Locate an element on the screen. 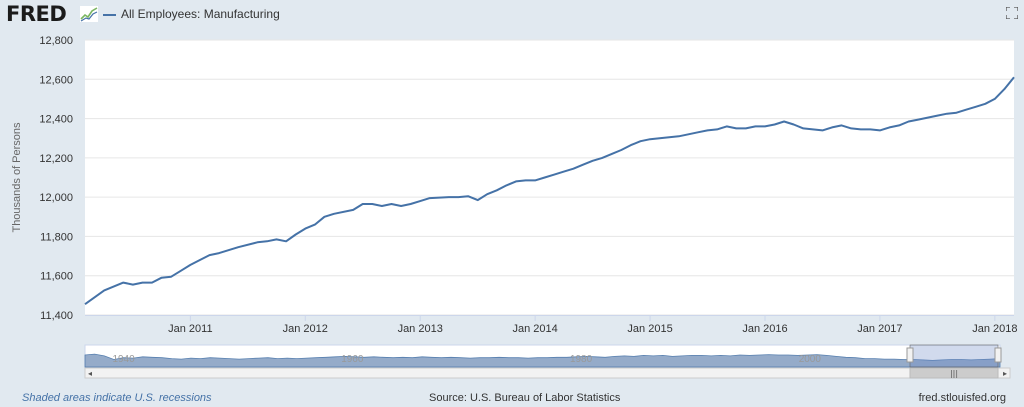 The width and height of the screenshot is (1024, 407). recession-note: Shaded areas indicate U.S. recessions is located at coordinates (117, 398).